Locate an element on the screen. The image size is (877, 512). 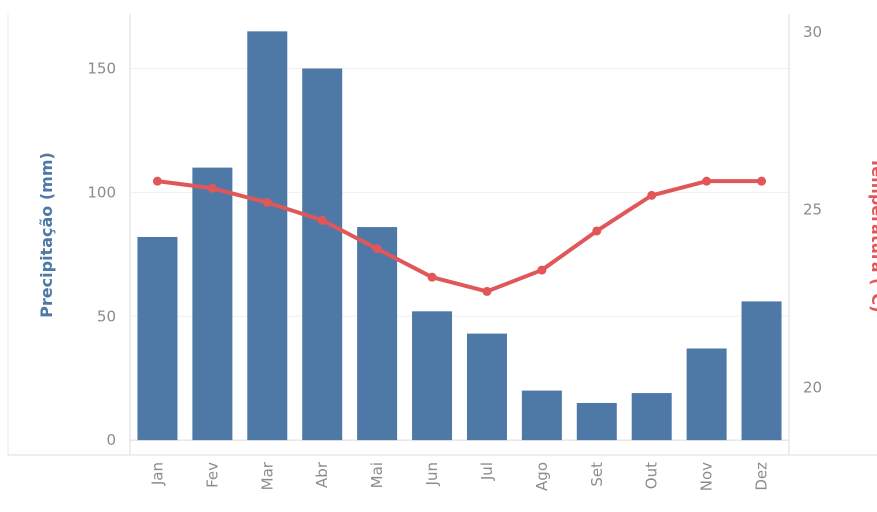
bar-mar is located at coordinates (267, 236).